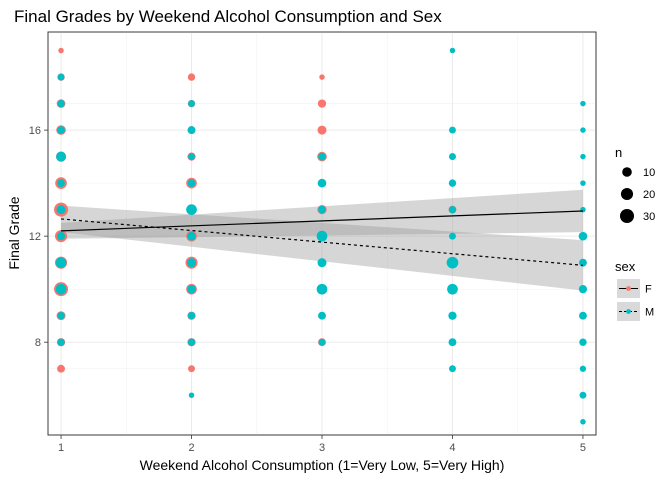 Image resolution: width=672 pixels, height=480 pixels. Describe the element at coordinates (649, 217) in the screenshot. I see `size-legend-label: 30` at that location.